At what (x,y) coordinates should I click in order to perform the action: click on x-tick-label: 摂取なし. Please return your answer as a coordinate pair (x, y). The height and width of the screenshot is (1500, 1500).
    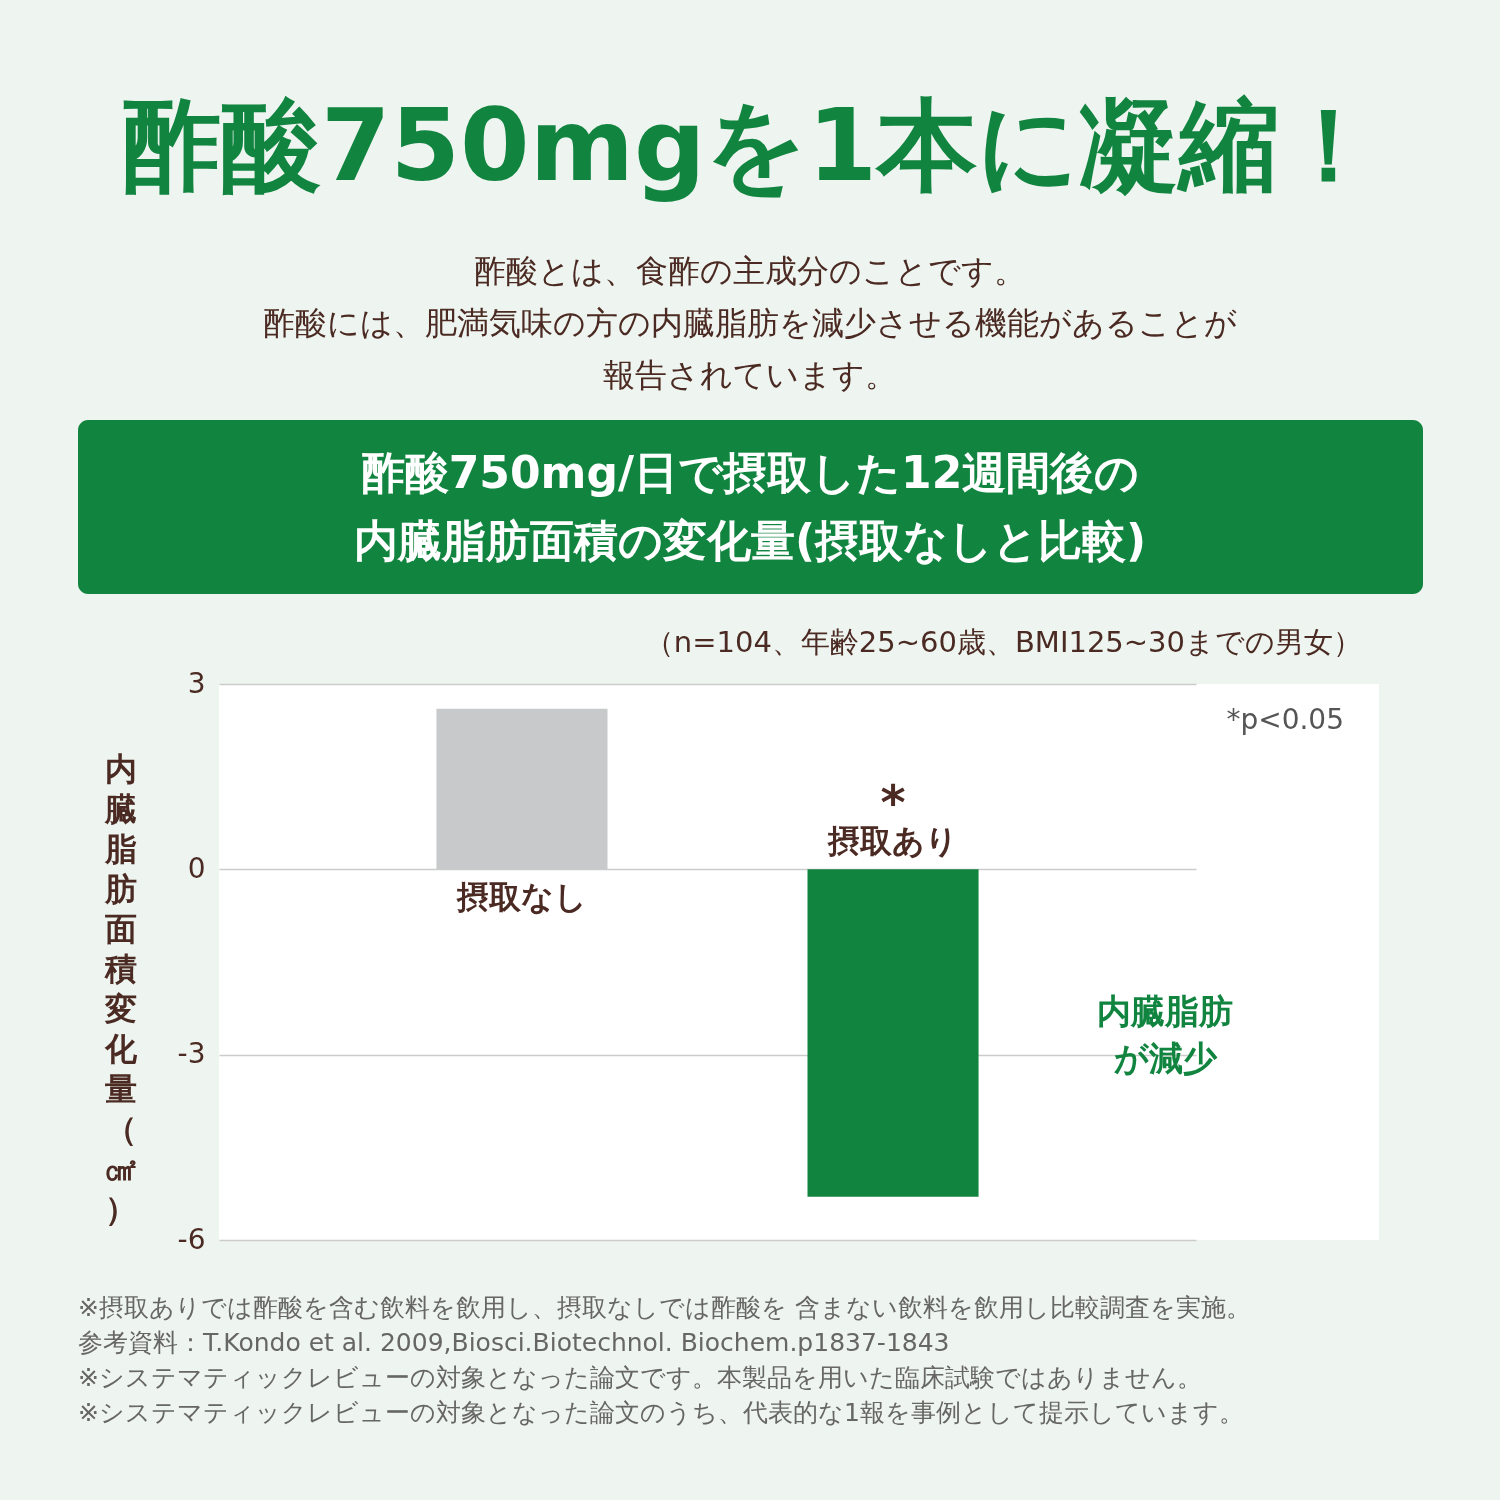
    Looking at the image, I should click on (521, 897).